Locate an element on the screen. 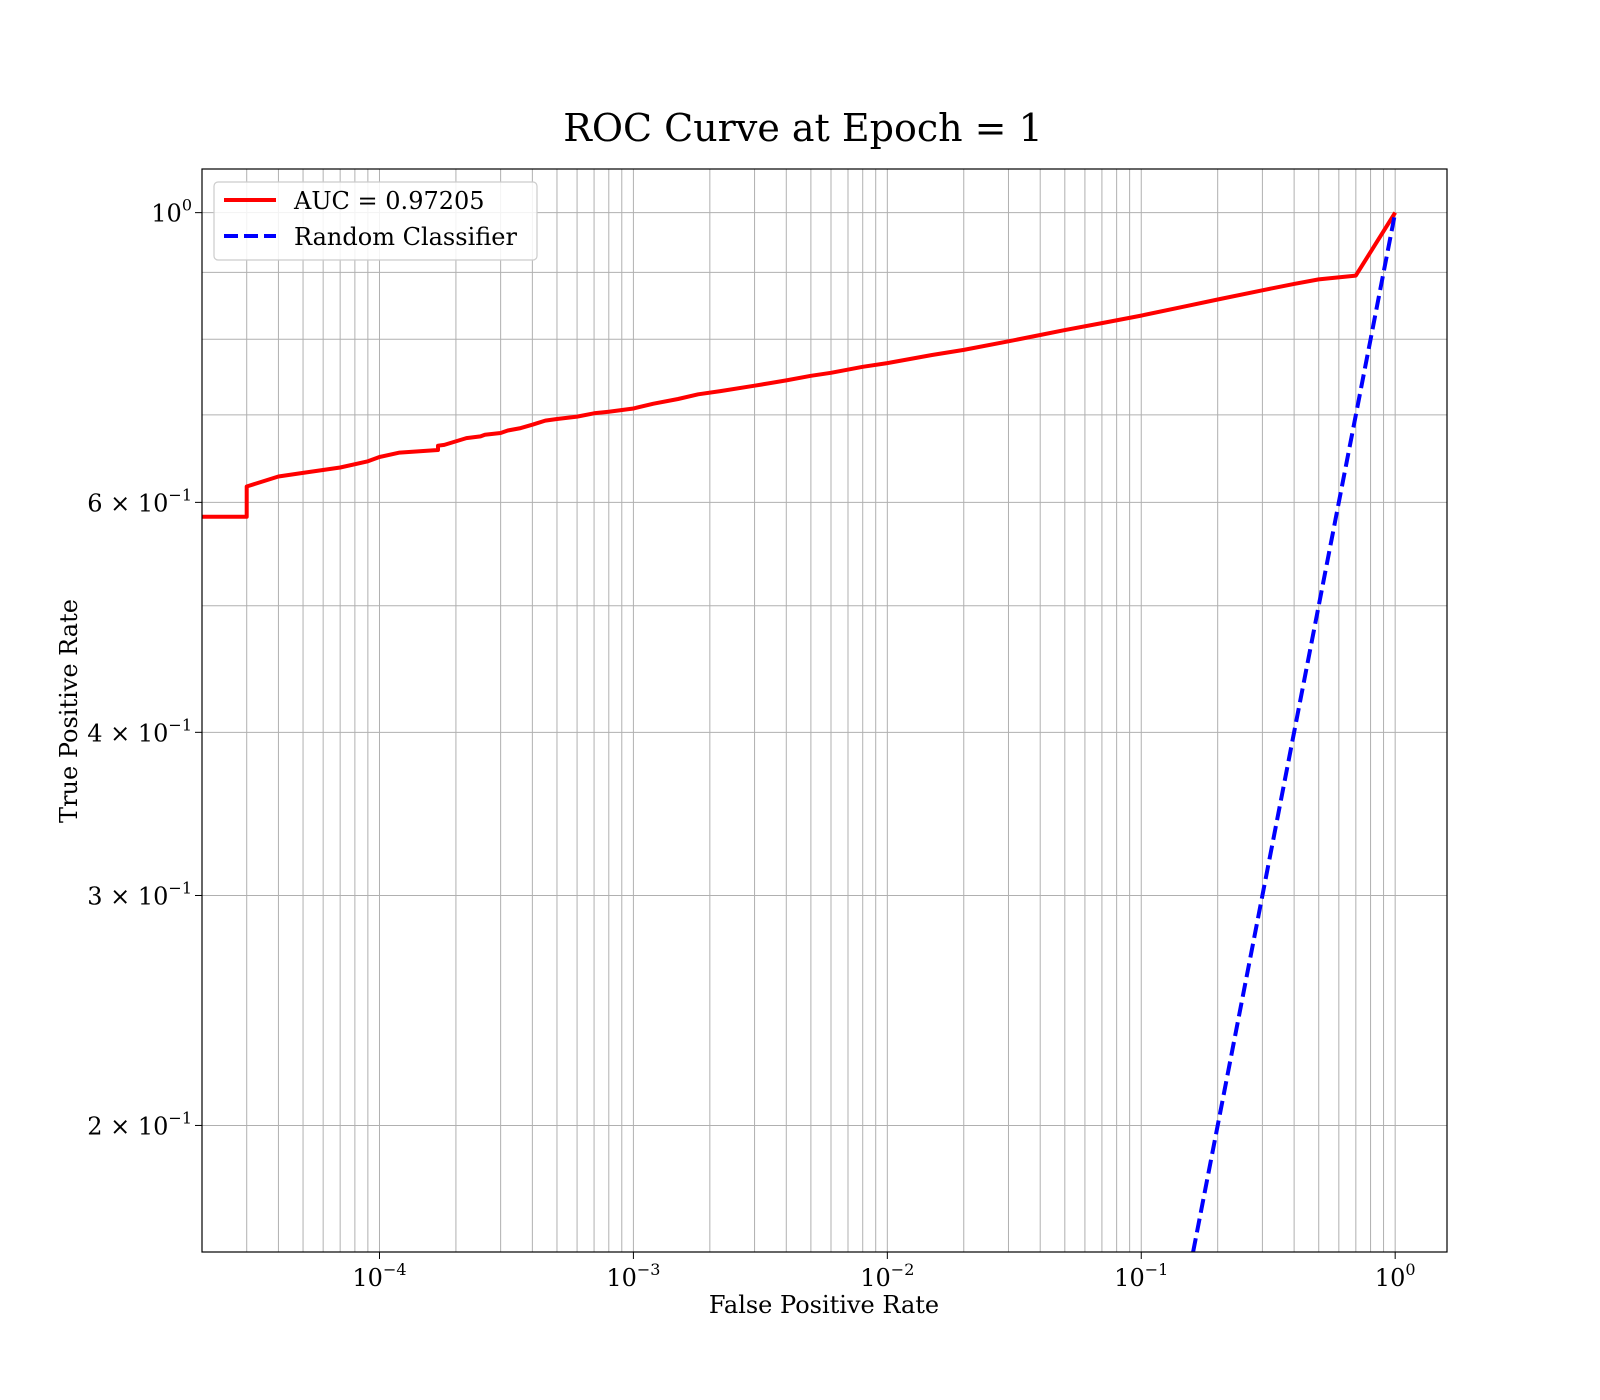  y-tick-label: 4 × 10⁻¹ is located at coordinates (139, 731).